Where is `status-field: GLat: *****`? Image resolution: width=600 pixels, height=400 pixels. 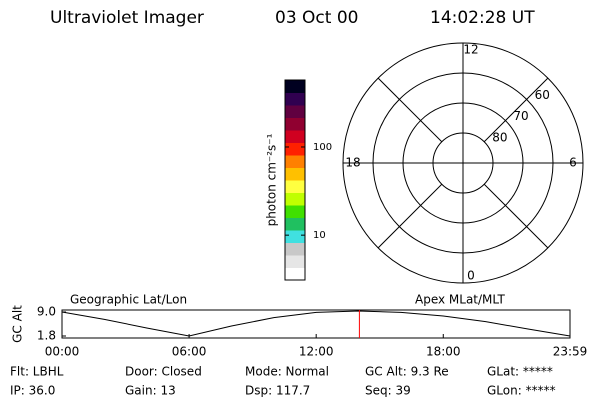 status-field: GLat: ***** is located at coordinates (520, 372).